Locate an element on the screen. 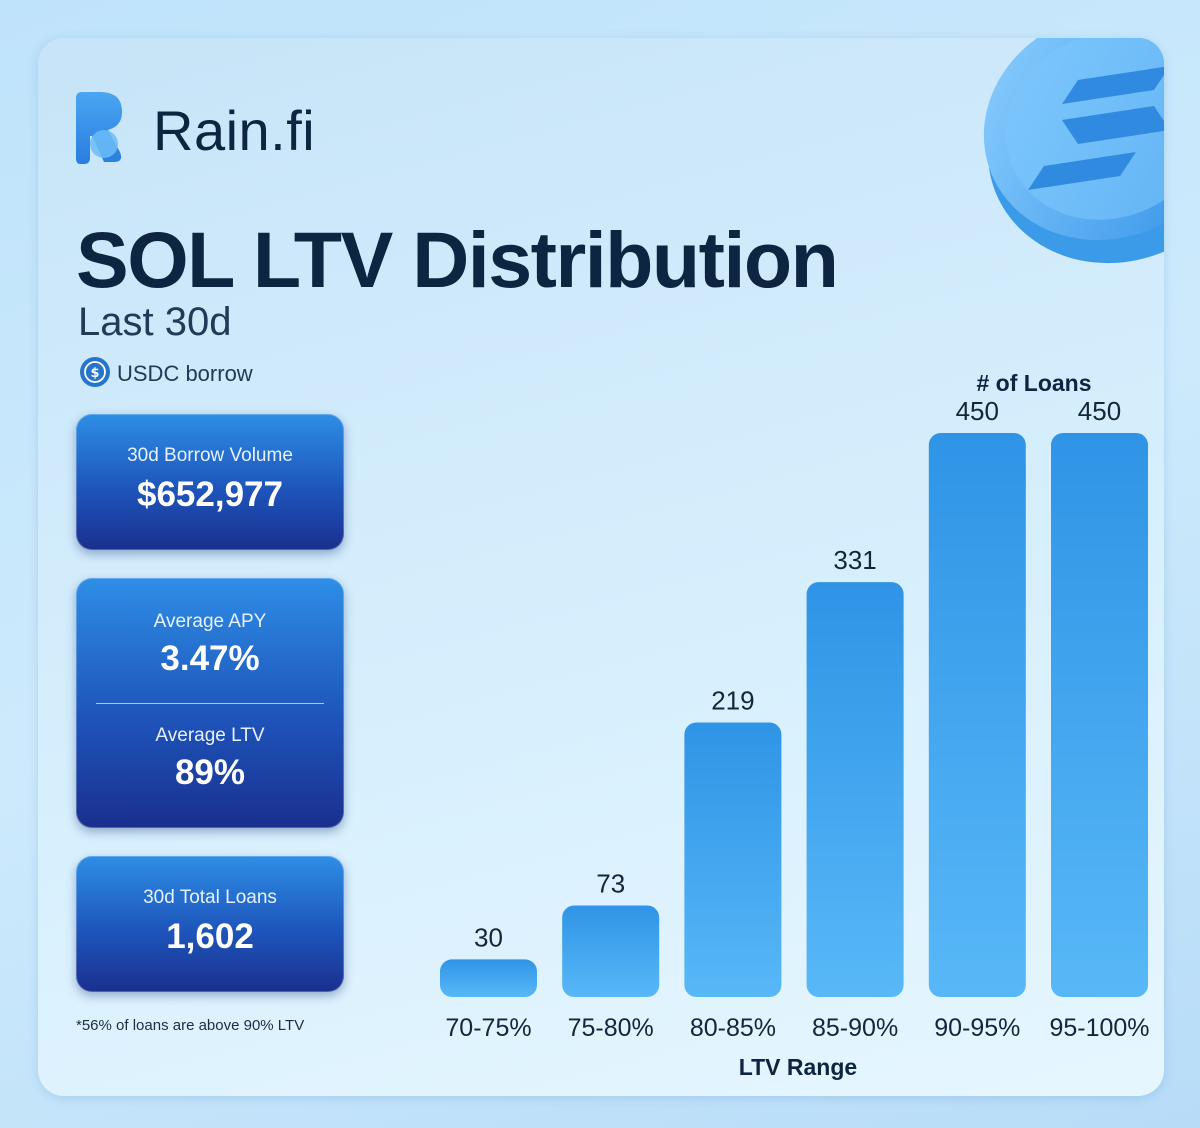 This screenshot has width=1200, height=1128. total-loans-label: 30d Total Loans is located at coordinates (210, 897).